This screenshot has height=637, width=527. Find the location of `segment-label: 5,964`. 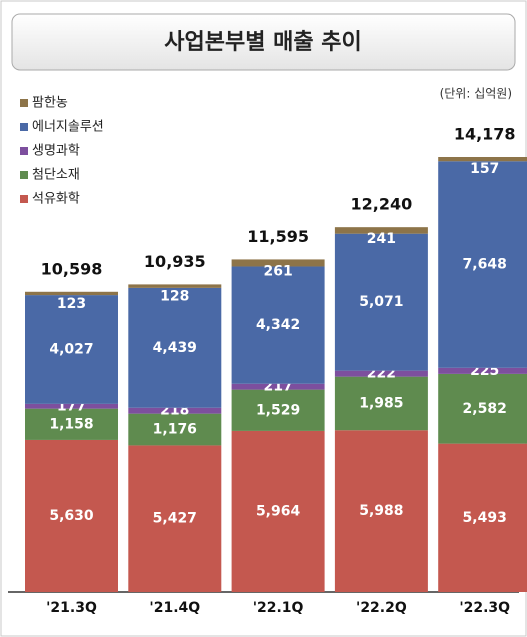

segment-label: 5,964 is located at coordinates (278, 511).